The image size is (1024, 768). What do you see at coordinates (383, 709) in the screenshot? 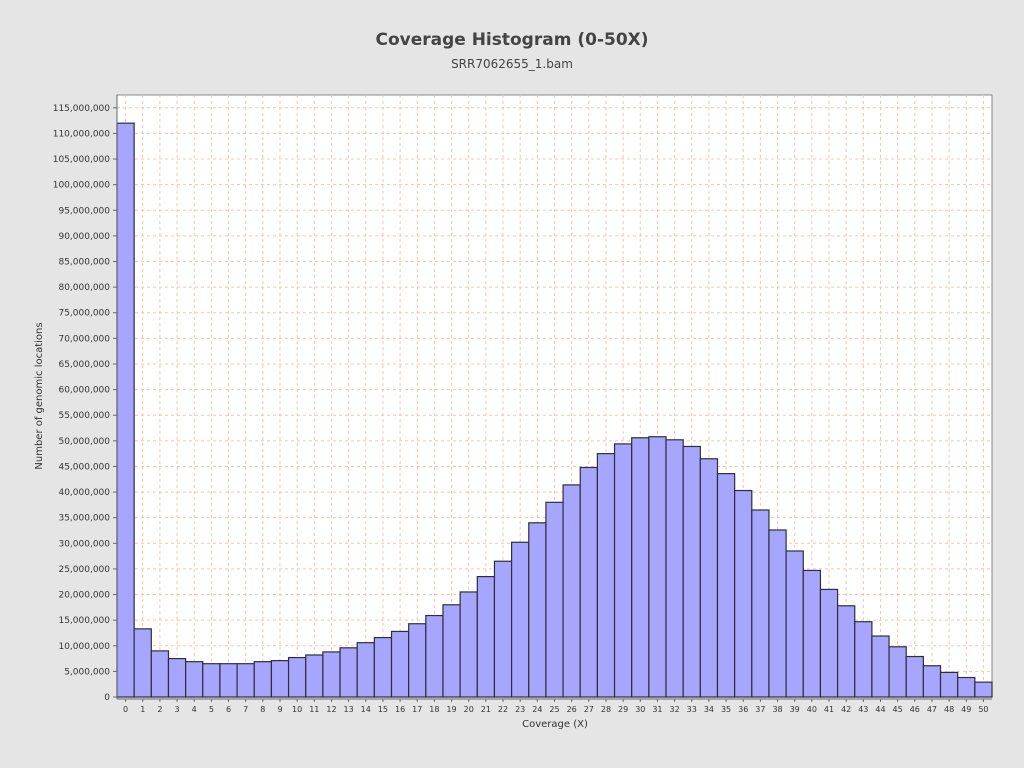
I see `x-tick-label: 15` at bounding box center [383, 709].